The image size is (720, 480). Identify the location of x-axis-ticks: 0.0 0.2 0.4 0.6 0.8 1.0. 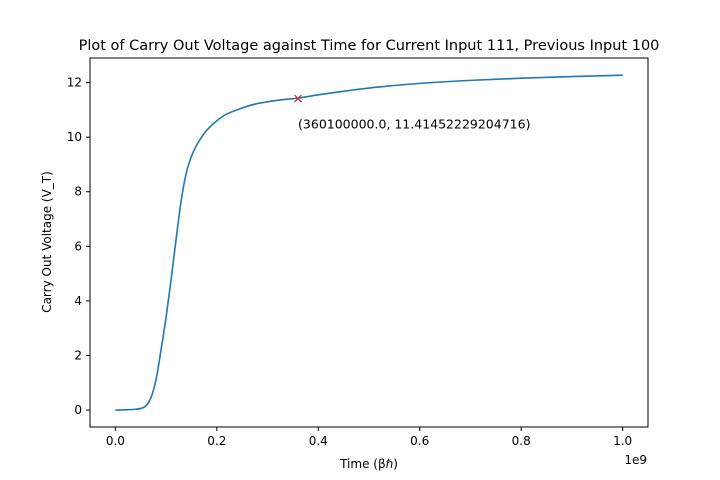
(369, 437).